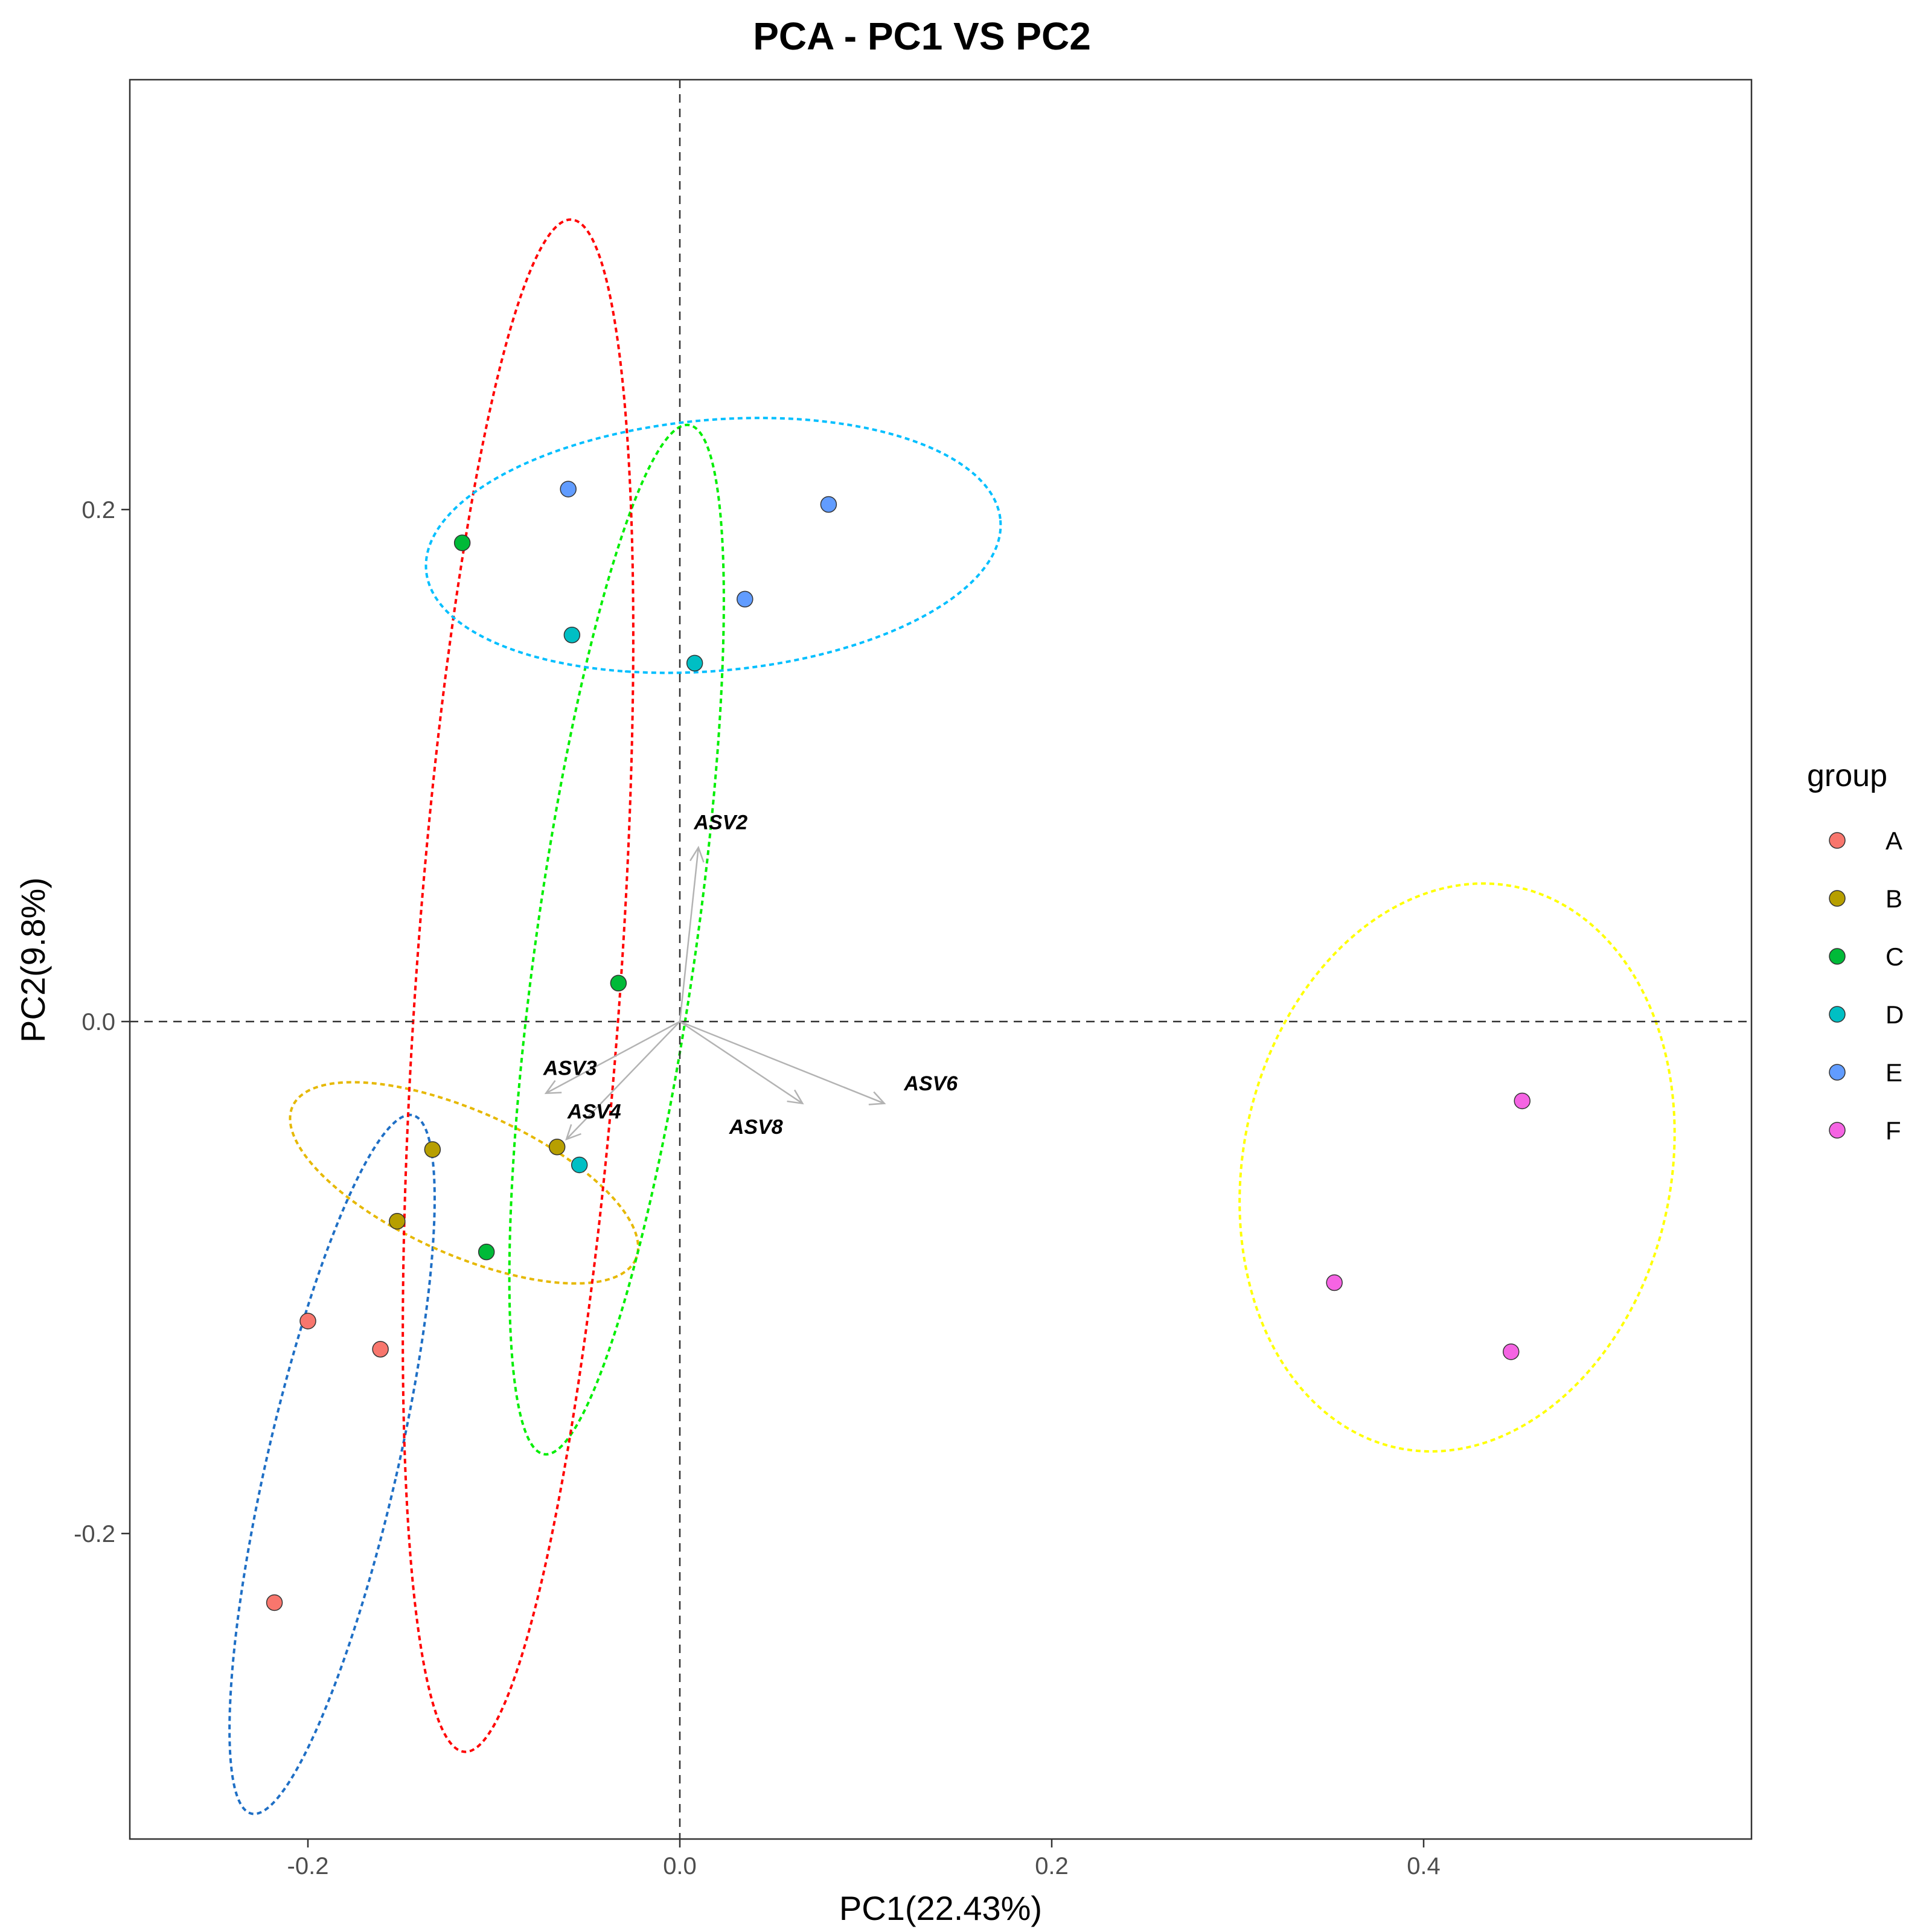 Image resolution: width=1932 pixels, height=1932 pixels. Describe the element at coordinates (99, 510) in the screenshot. I see `y-tick-label: 0.2` at that location.